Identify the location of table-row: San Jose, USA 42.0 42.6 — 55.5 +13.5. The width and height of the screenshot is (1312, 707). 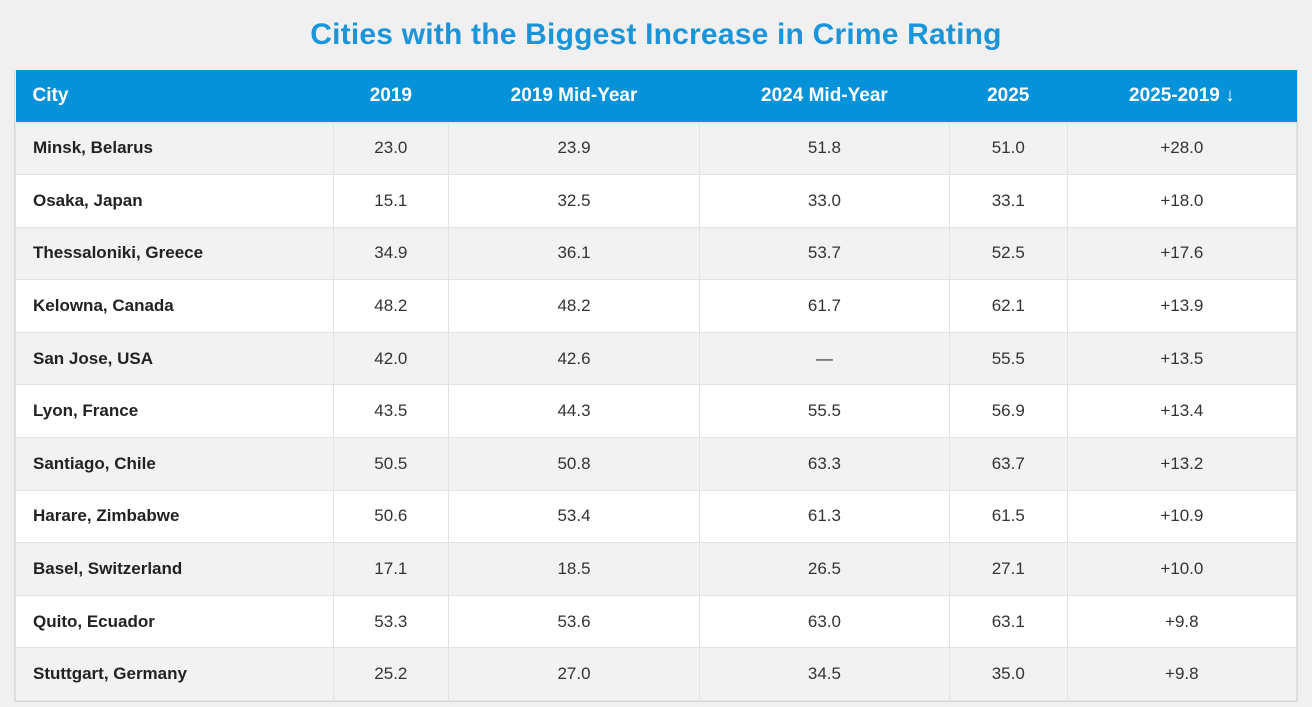
(656, 358).